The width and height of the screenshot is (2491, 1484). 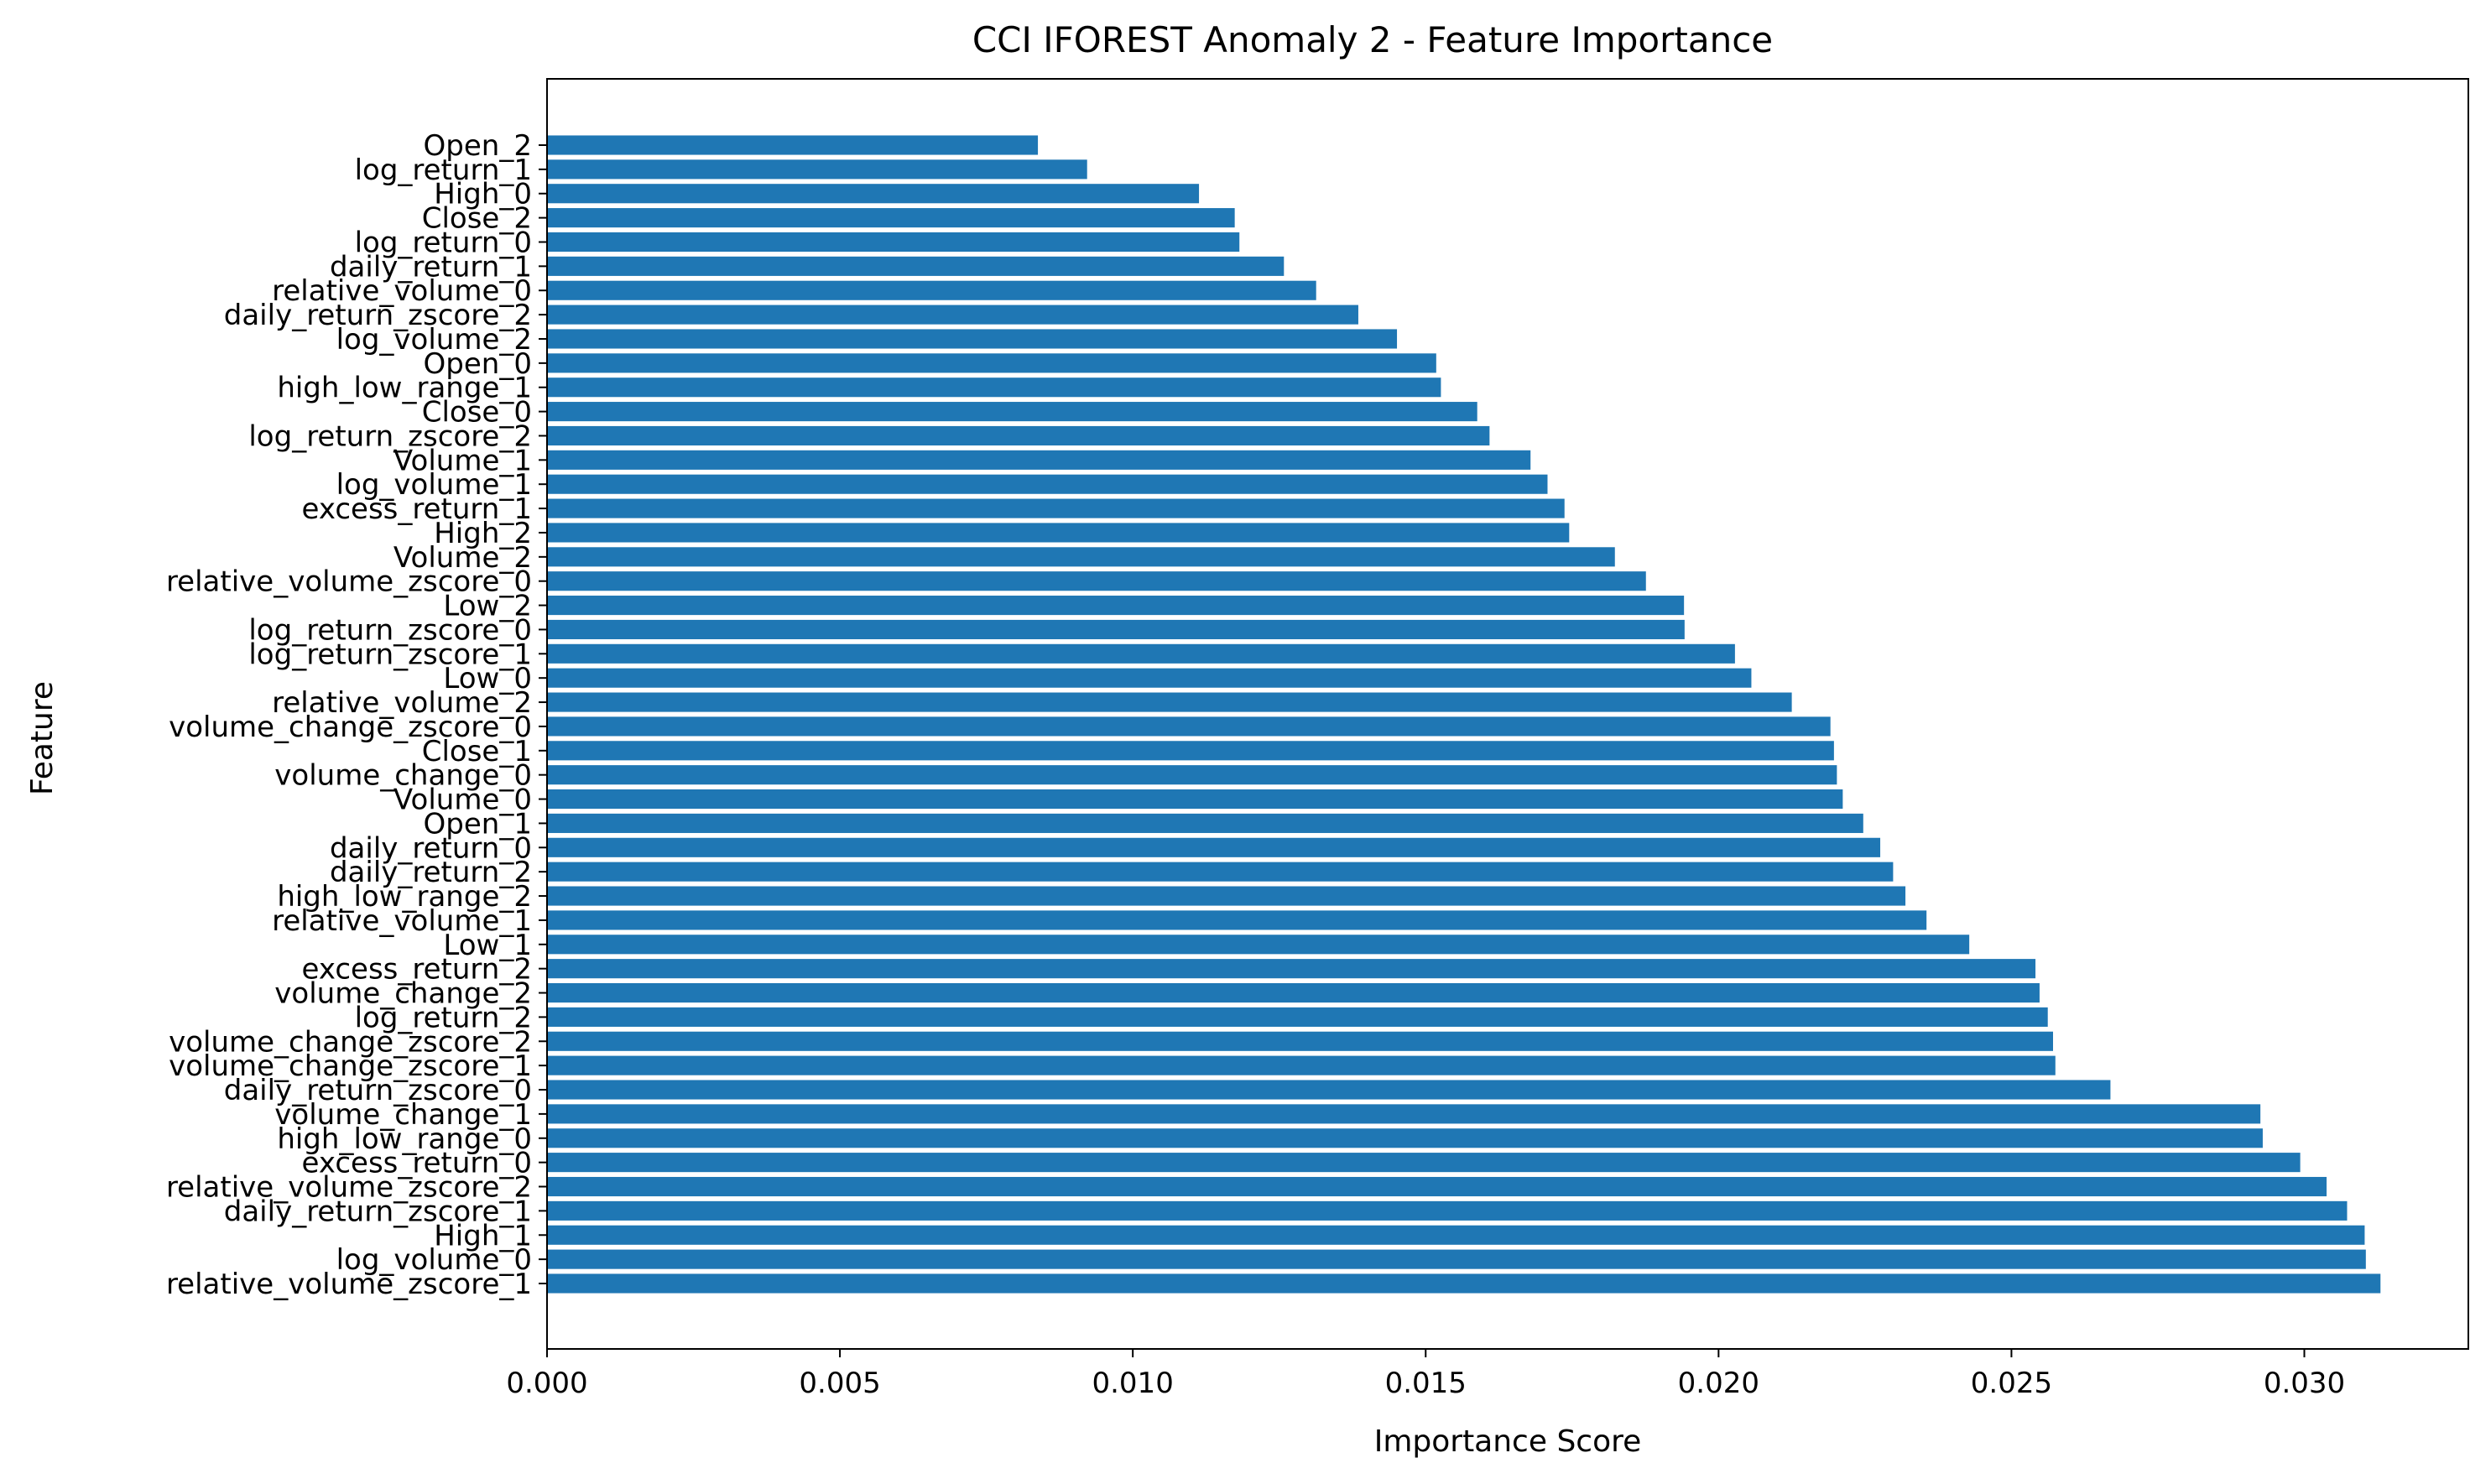 I want to click on y-tick-label: log_return_zscore_0, so click(x=390, y=630).